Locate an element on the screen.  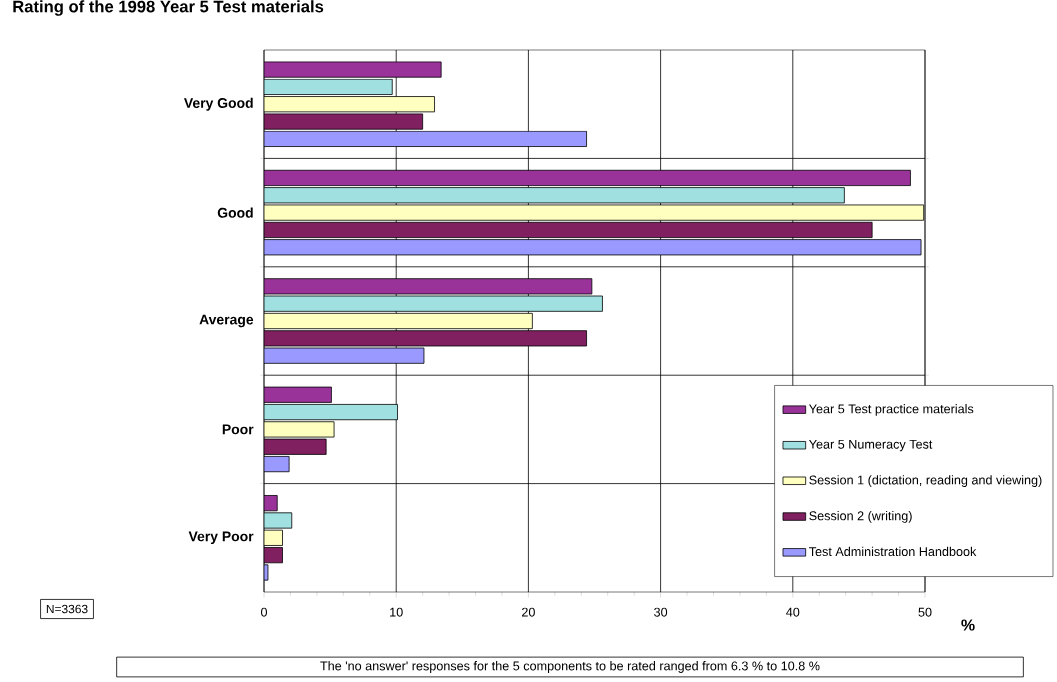
x-tick-label: 20 is located at coordinates (528, 612).